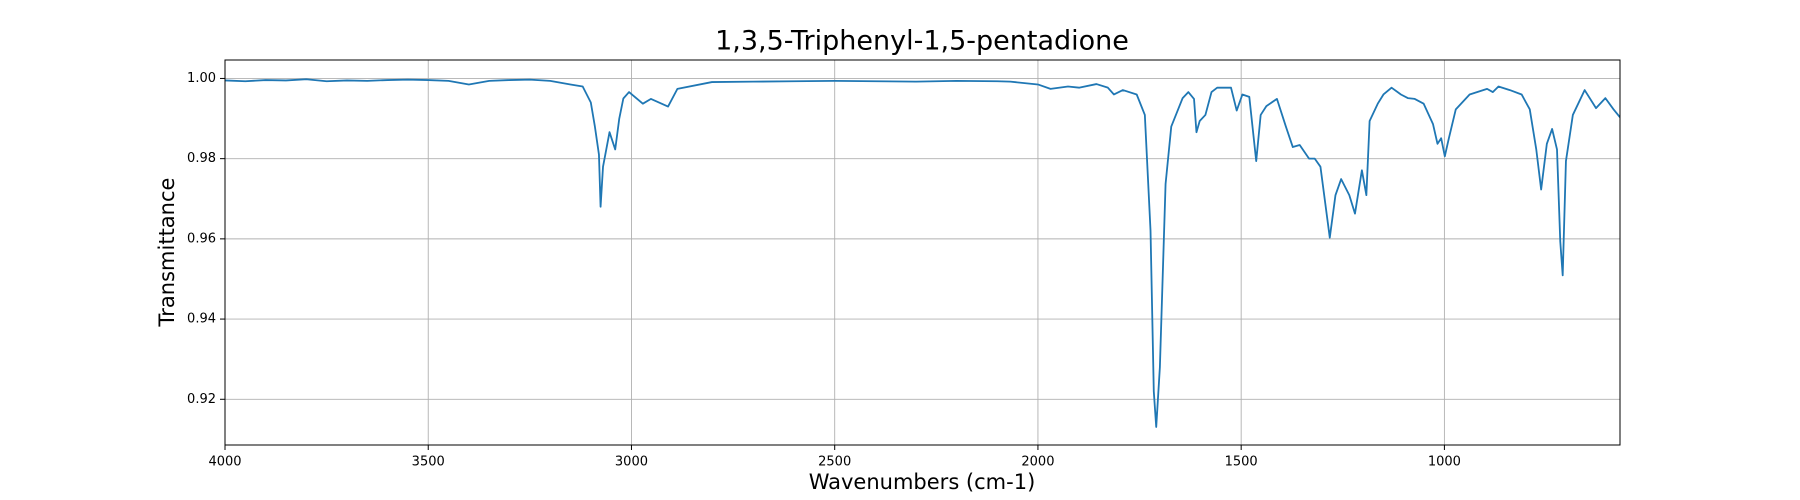  Describe the element at coordinates (1241, 462) in the screenshot. I see `x-tick-label: 1500` at that location.